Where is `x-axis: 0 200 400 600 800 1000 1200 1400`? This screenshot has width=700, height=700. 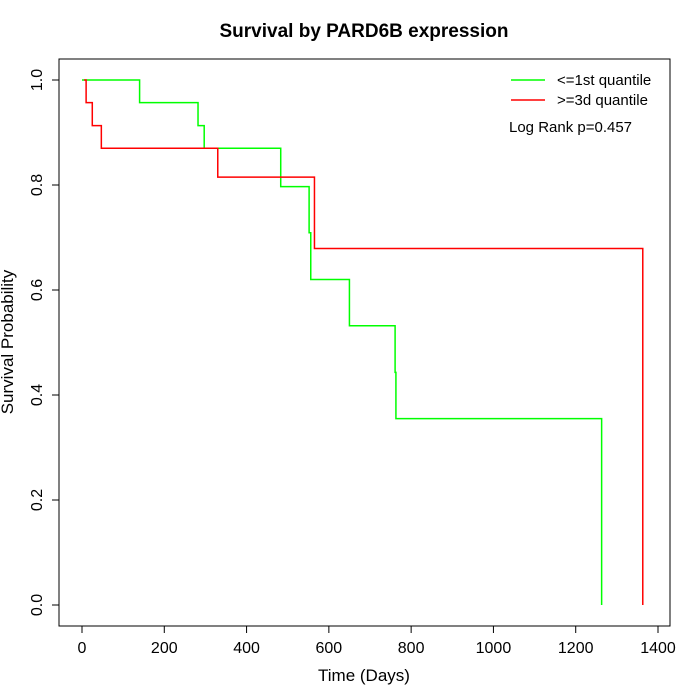 x-axis: 0 200 400 600 800 1000 1200 1400 is located at coordinates (377, 641).